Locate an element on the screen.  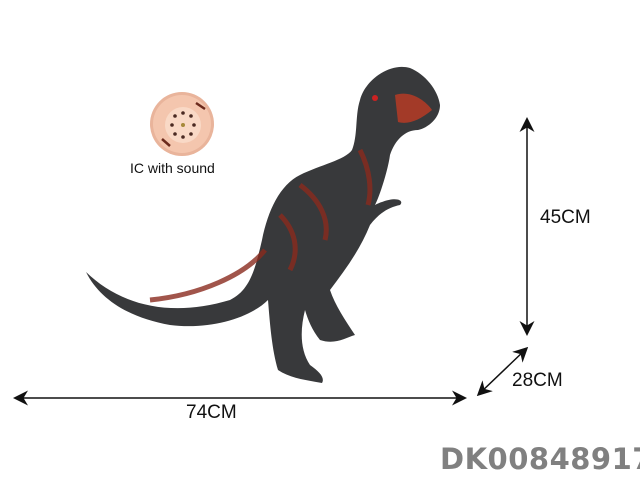
item-code: DK00848917 is located at coordinates (540, 459).